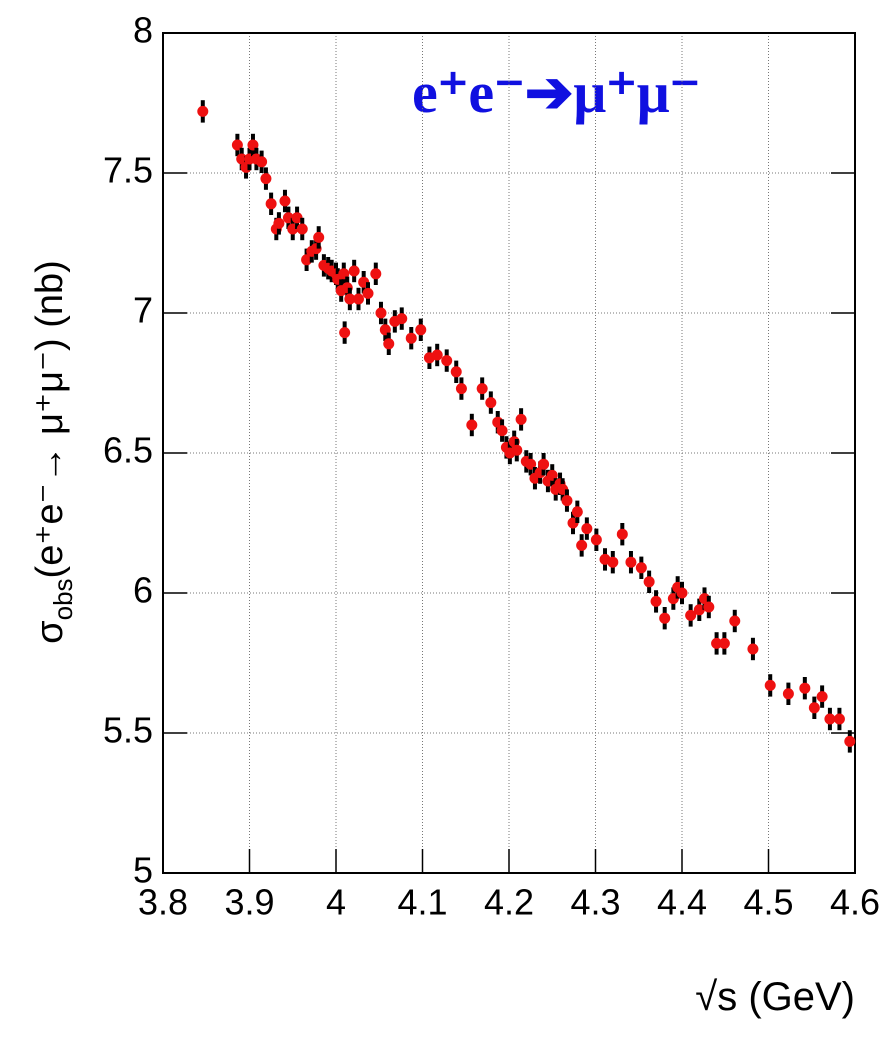 This screenshot has height=1048, width=888. Describe the element at coordinates (50, 631) in the screenshot. I see `y-label-symbol: σ` at that location.